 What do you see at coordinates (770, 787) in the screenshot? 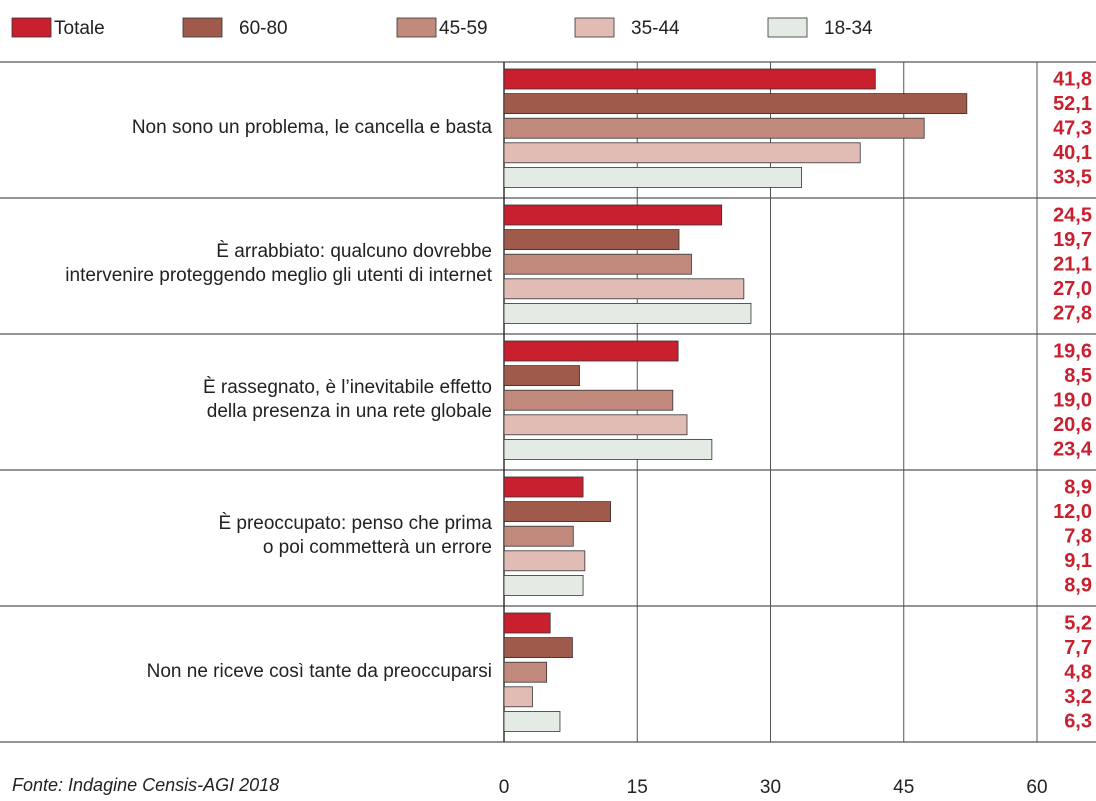
I see `x-tick-label: 30` at bounding box center [770, 787].